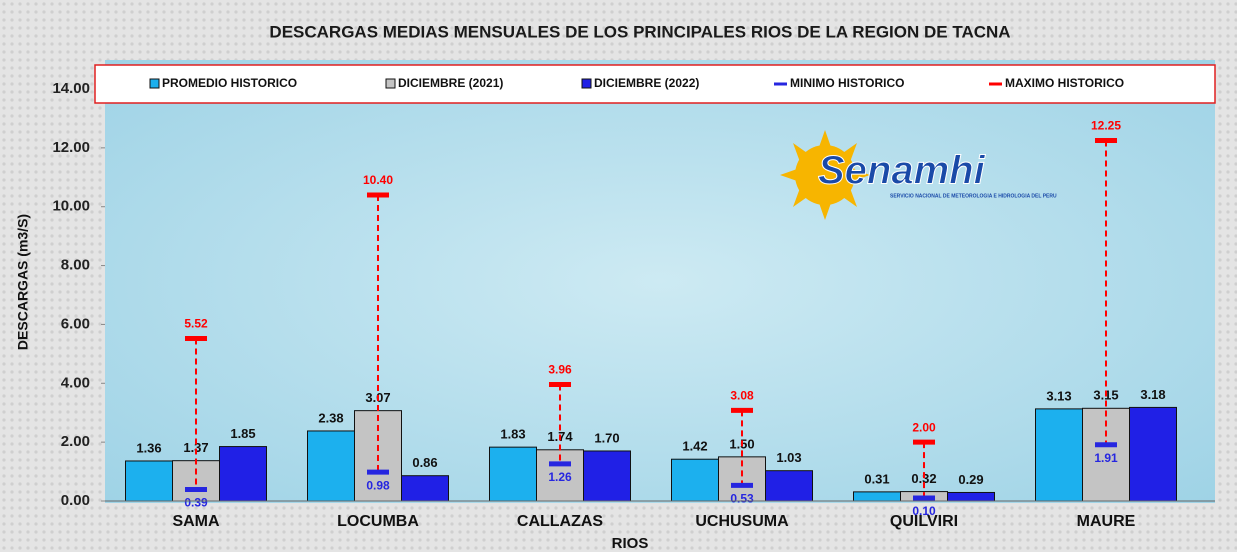 This screenshot has width=1237, height=552. What do you see at coordinates (71, 206) in the screenshot?
I see `y-tick-label: 10.00` at bounding box center [71, 206].